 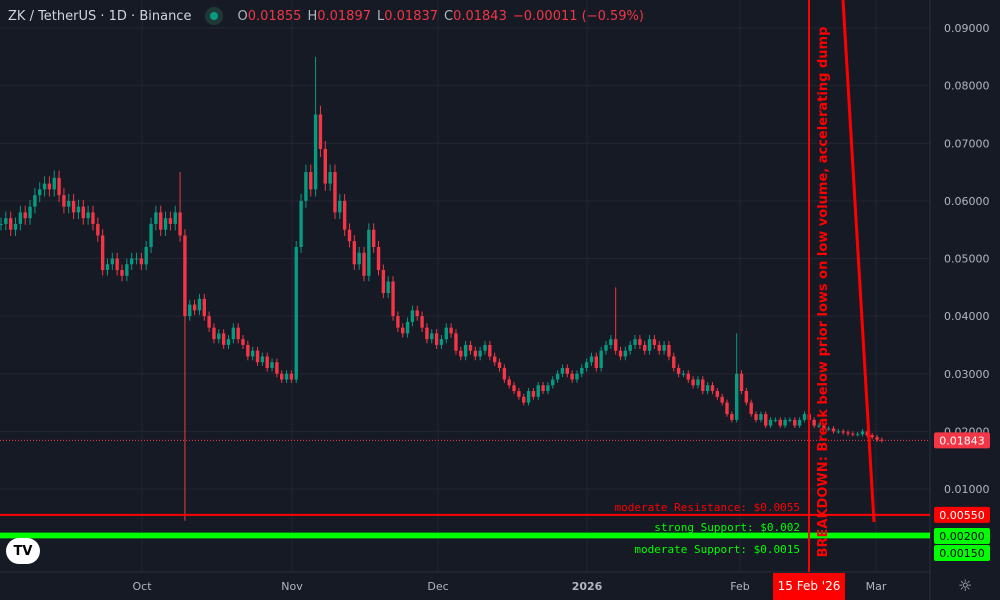 What do you see at coordinates (967, 259) in the screenshot?
I see `price-tick-label: 0.05000` at bounding box center [967, 259].